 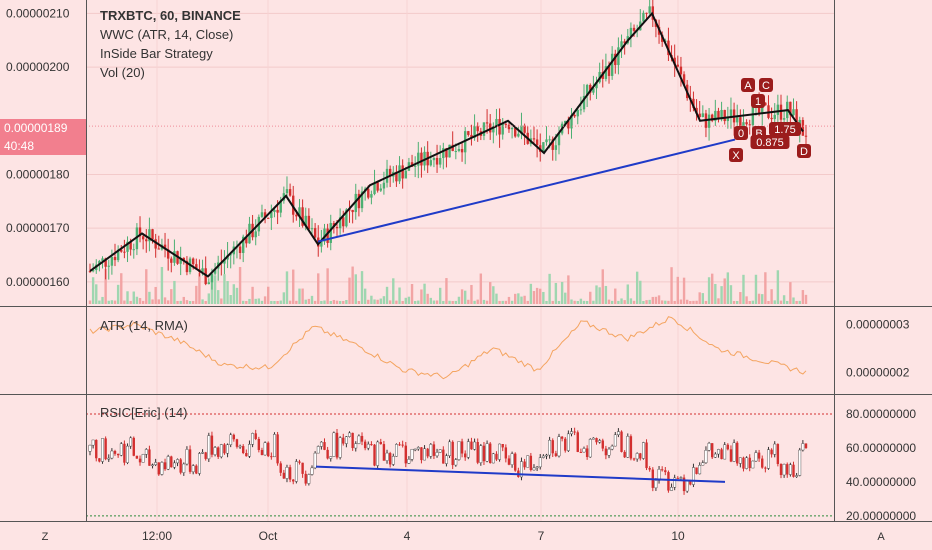 I want to click on countdown-tag: 40:48, so click(x=43, y=146).